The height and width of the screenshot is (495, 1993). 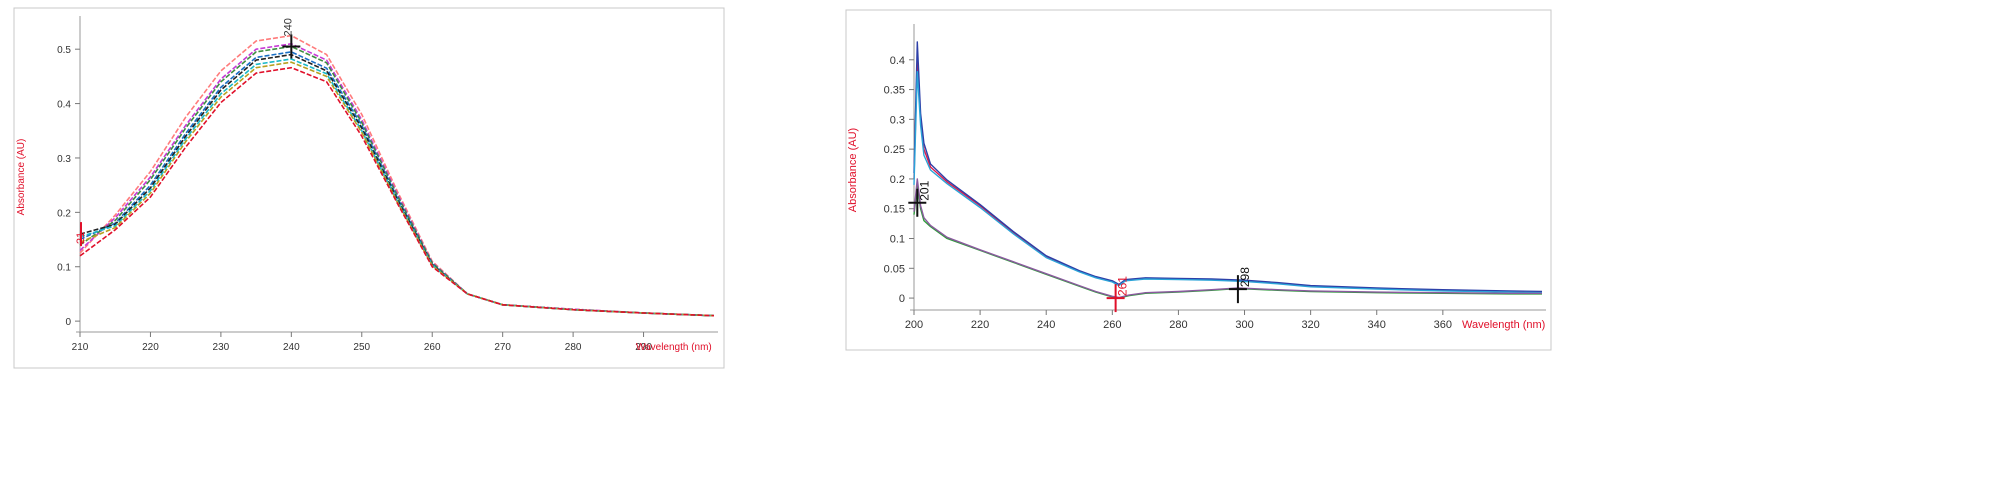 What do you see at coordinates (894, 269) in the screenshot?
I see `y-tick-label: 0.05` at bounding box center [894, 269].